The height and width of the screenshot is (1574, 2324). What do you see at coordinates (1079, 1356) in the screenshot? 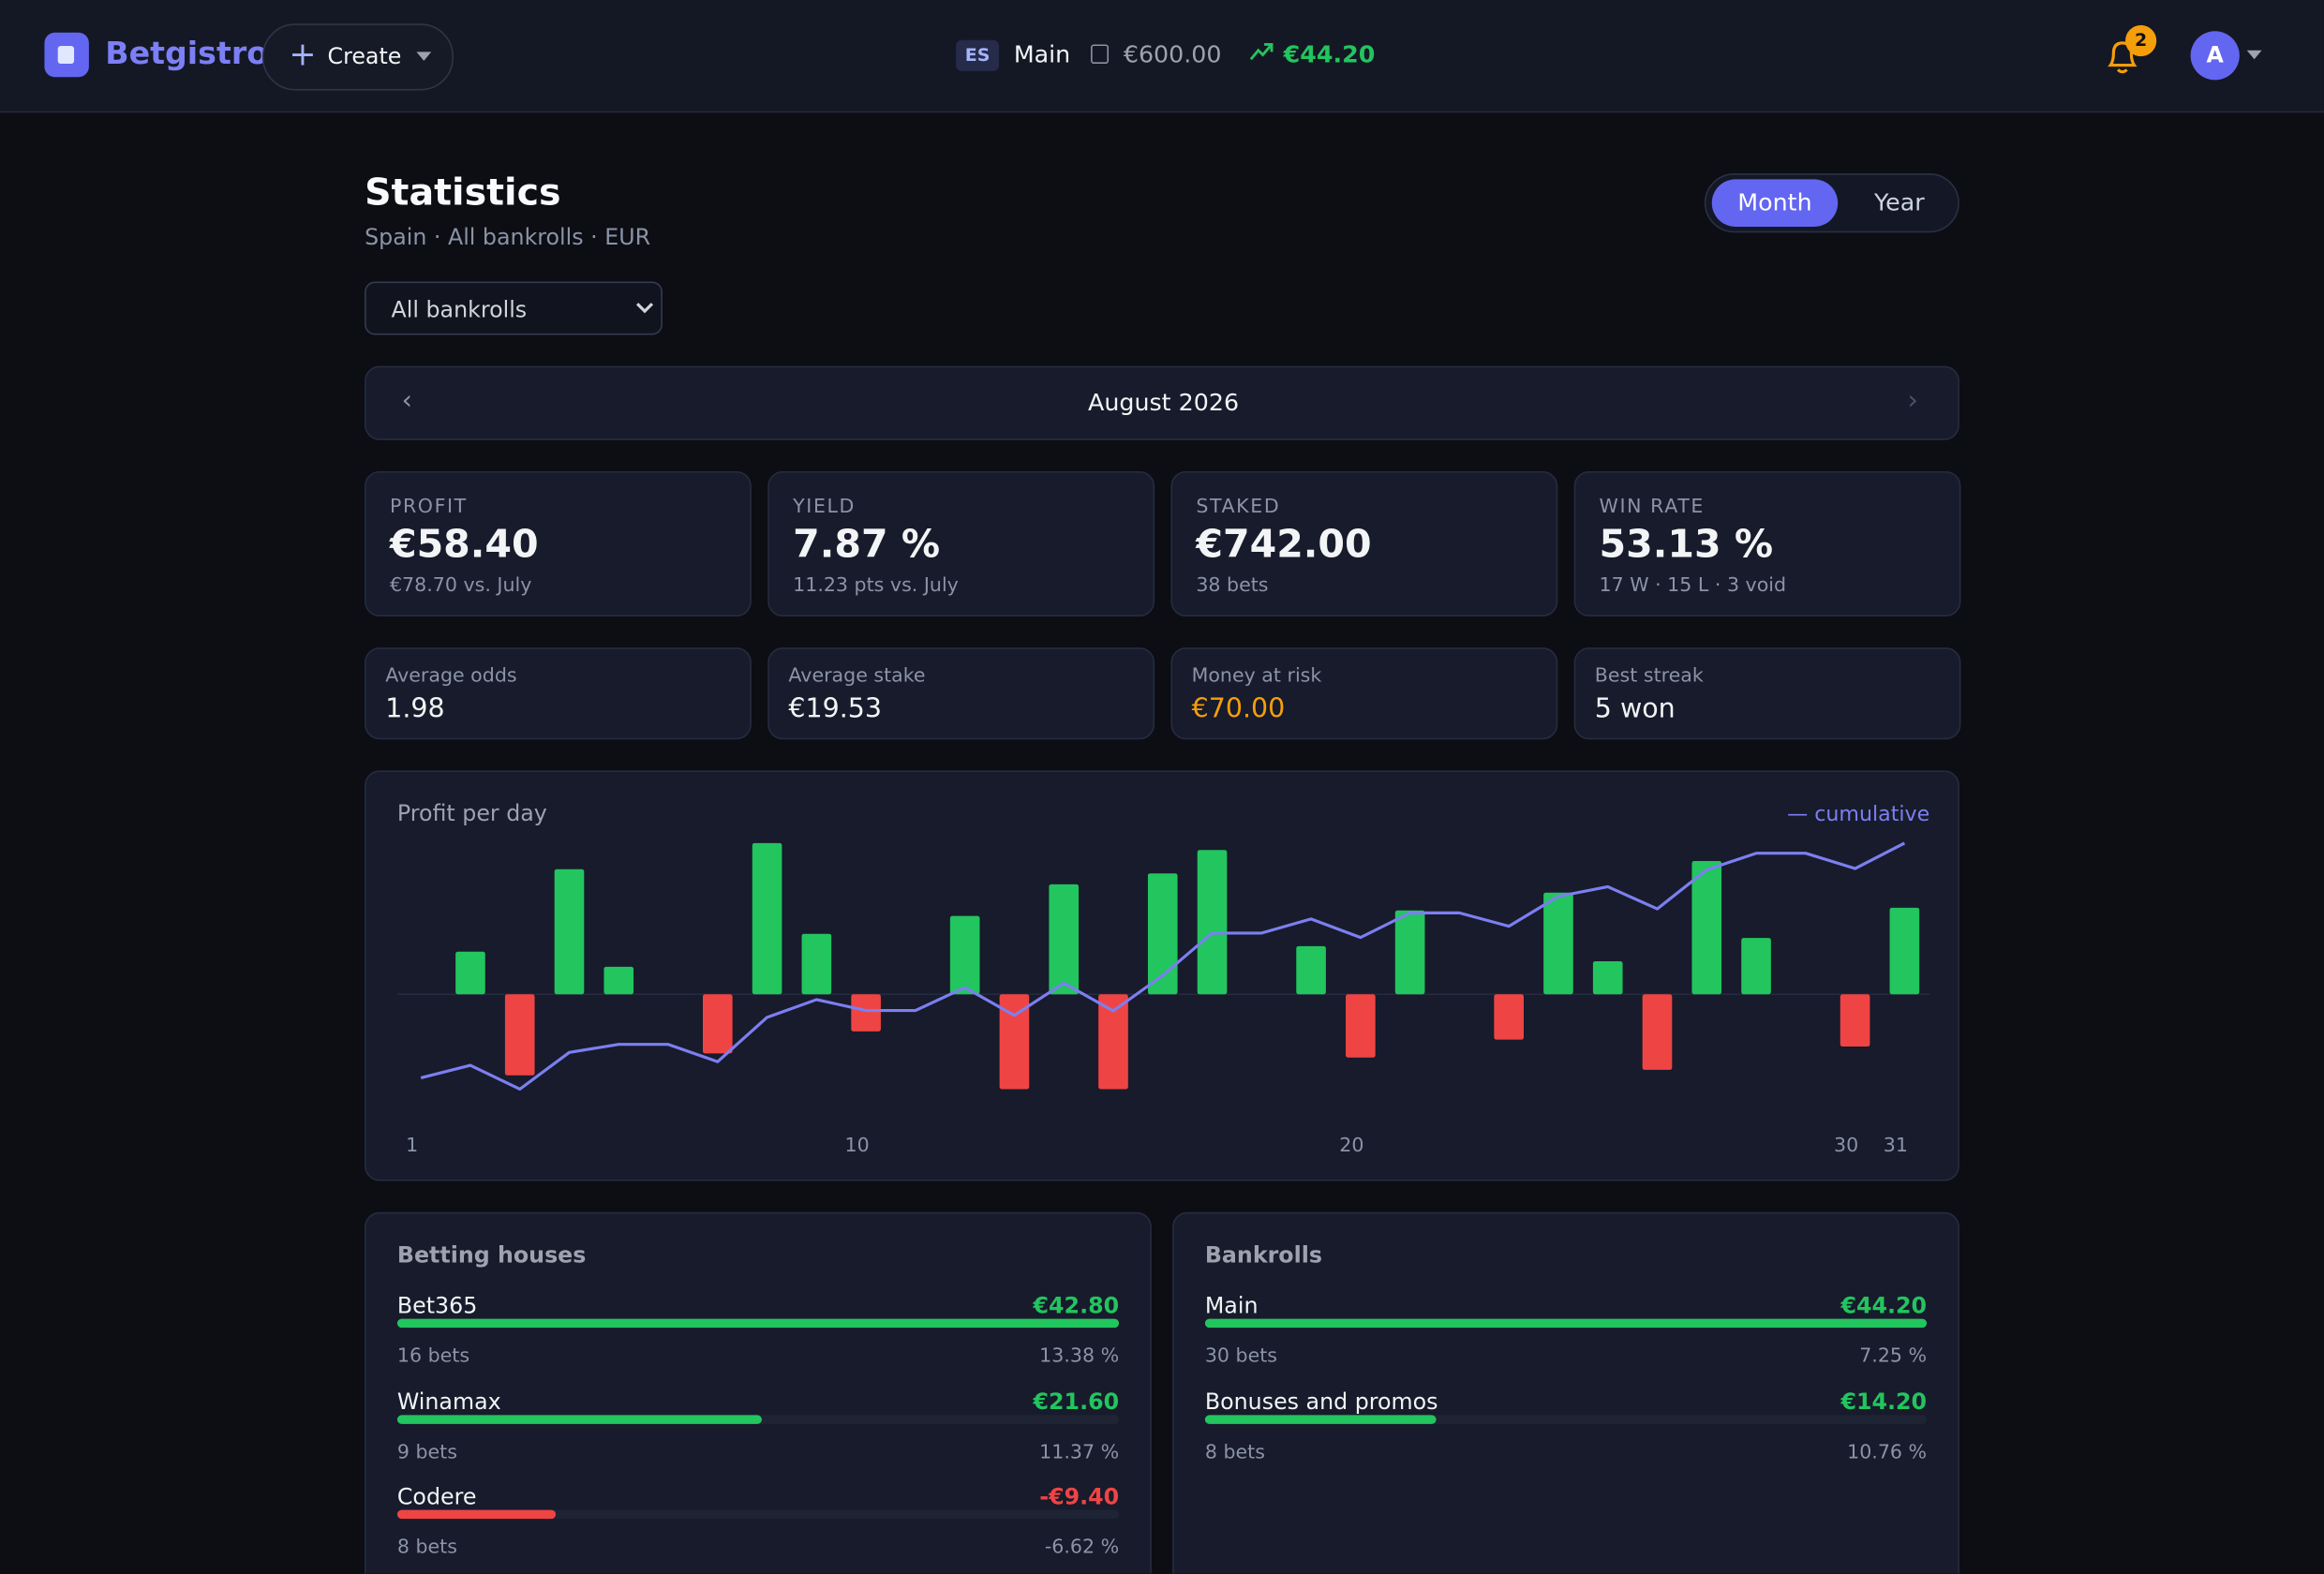
I see `item-yield: 13.38 %` at bounding box center [1079, 1356].